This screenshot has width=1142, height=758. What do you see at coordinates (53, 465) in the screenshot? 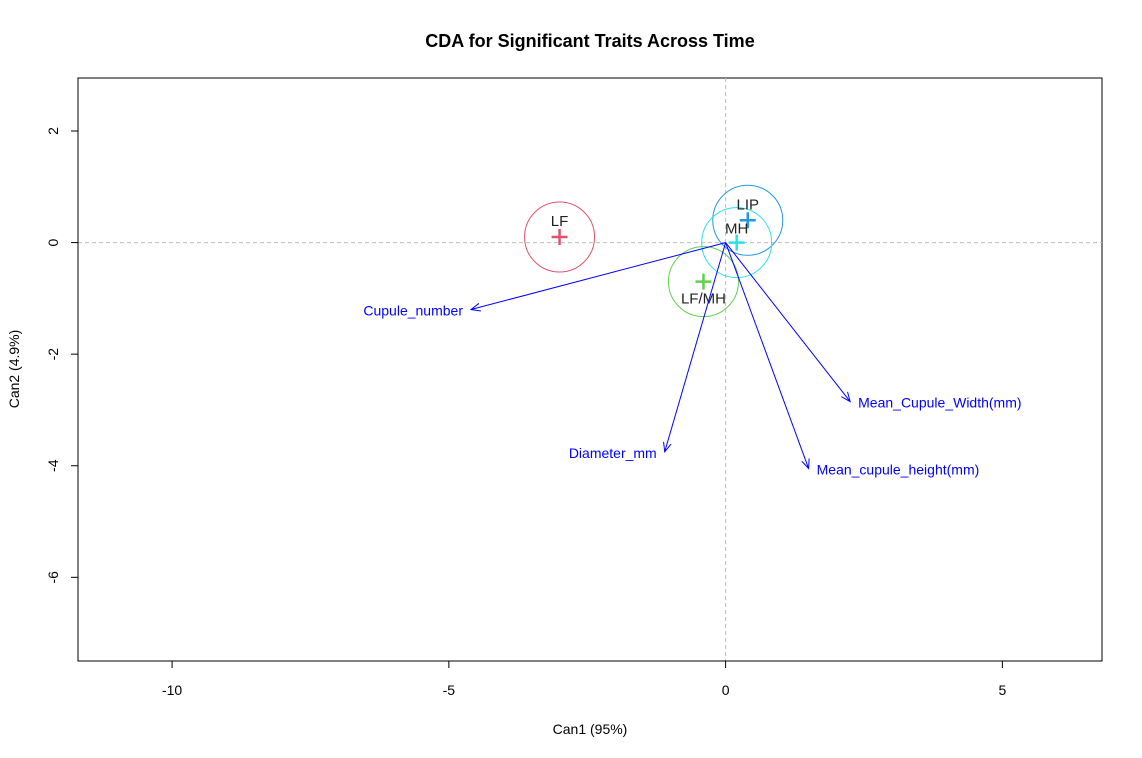
I see `y-tick-label: -4` at bounding box center [53, 465].